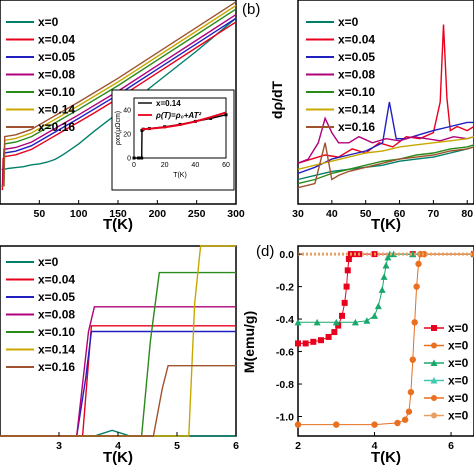  Describe the element at coordinates (56, 280) in the screenshot. I see `legend-c-label: x=0.04` at that location.